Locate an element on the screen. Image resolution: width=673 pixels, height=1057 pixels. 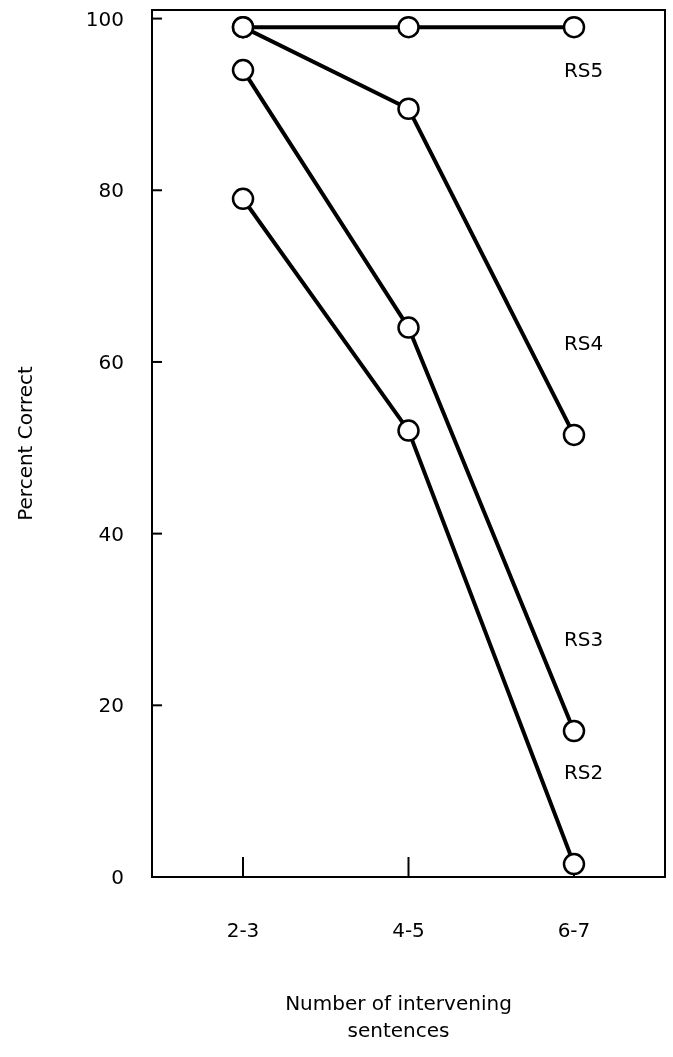
x-tick-label: 6-7 is located at coordinates (574, 930).